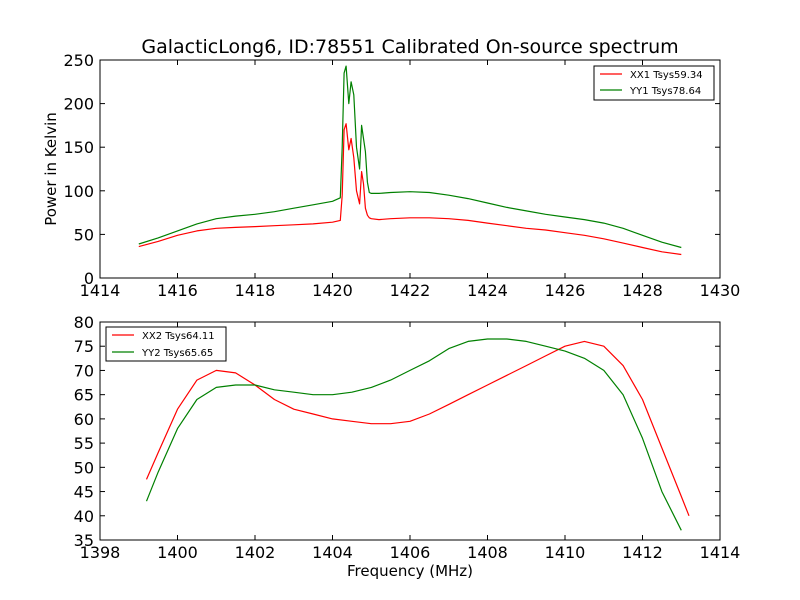 The image size is (800, 600). I want to click on top-y-tick-label: 200, so click(78, 104).